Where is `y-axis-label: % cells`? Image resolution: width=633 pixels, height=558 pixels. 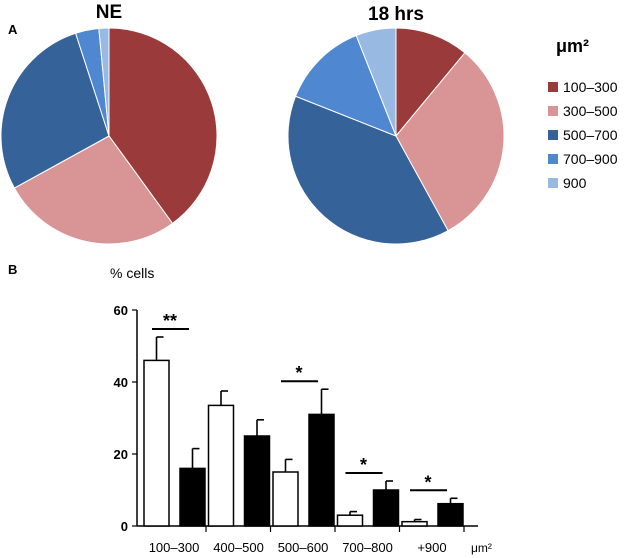
y-axis-label: % cells is located at coordinates (132, 273).